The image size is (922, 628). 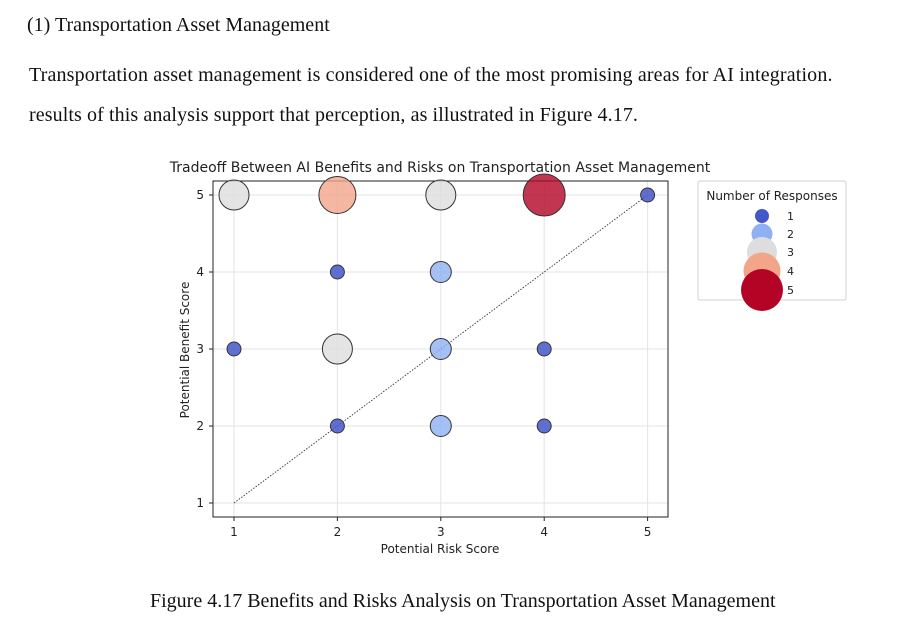 What do you see at coordinates (767, 260) in the screenshot?
I see `legend-entries: 1 2 3 4 5` at bounding box center [767, 260].